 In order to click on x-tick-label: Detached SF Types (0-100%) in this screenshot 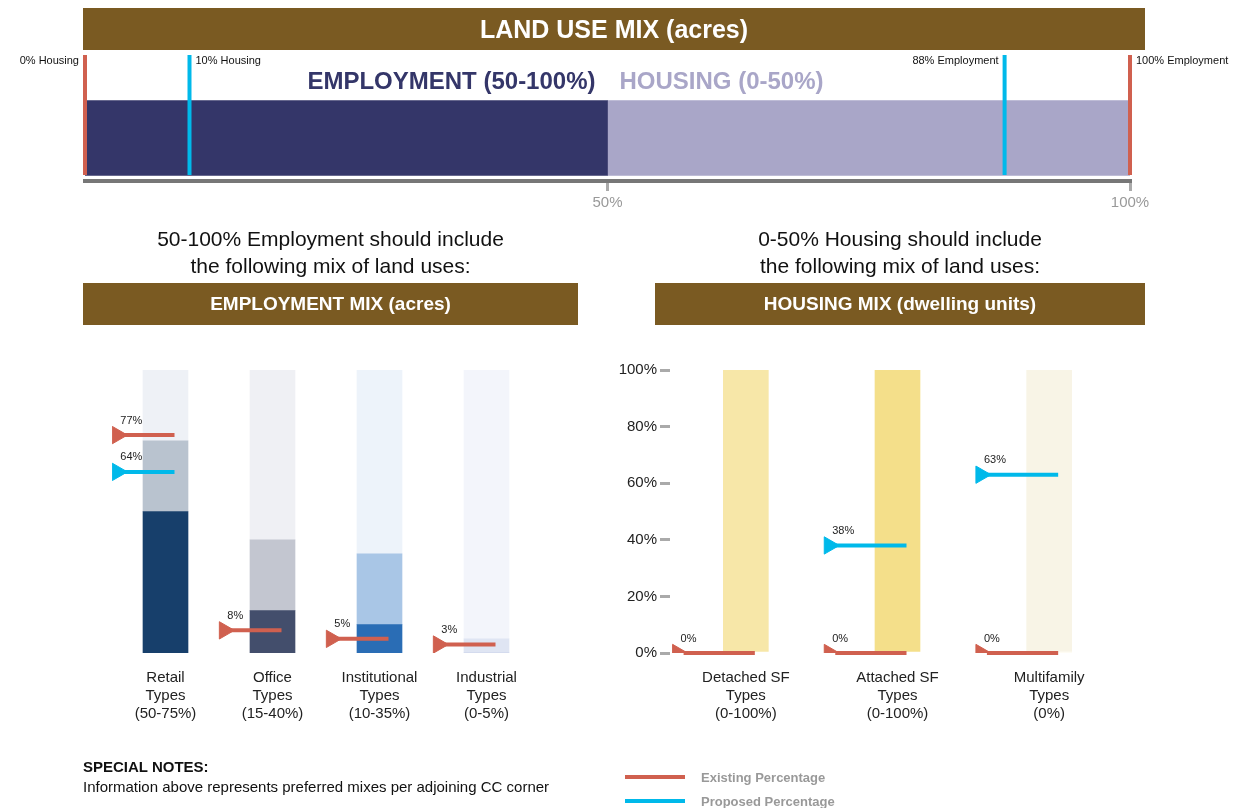, I will do `click(746, 695)`.